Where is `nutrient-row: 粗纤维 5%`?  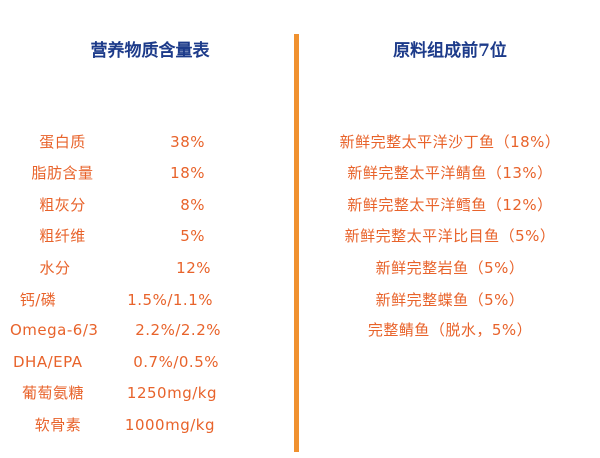 nutrient-row: 粗纤维 5% is located at coordinates (106, 236).